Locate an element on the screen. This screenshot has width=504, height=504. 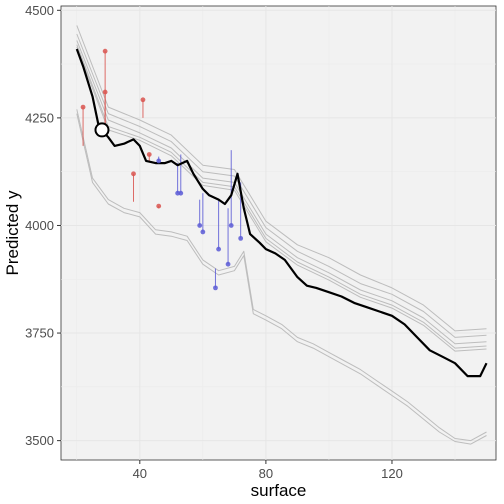
x-tick-label: 40 is located at coordinates (140, 473).